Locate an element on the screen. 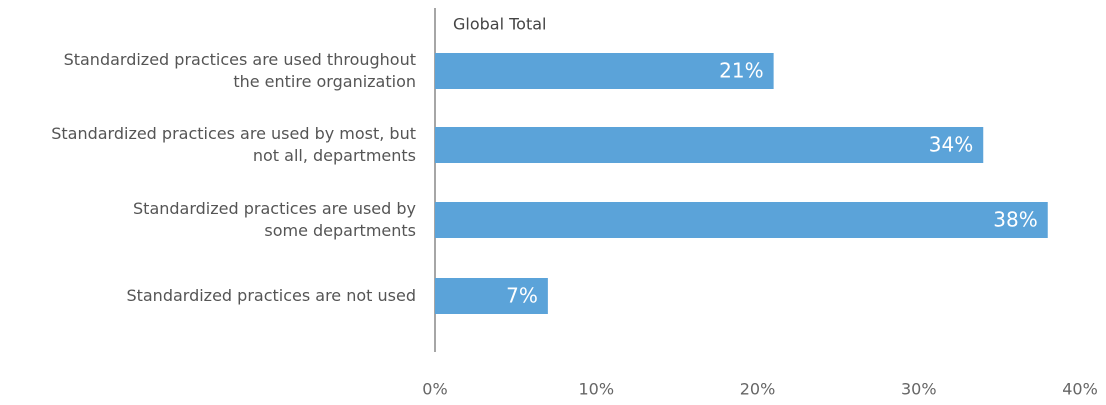 This screenshot has height=405, width=1106. value-label: 7% is located at coordinates (522, 296).